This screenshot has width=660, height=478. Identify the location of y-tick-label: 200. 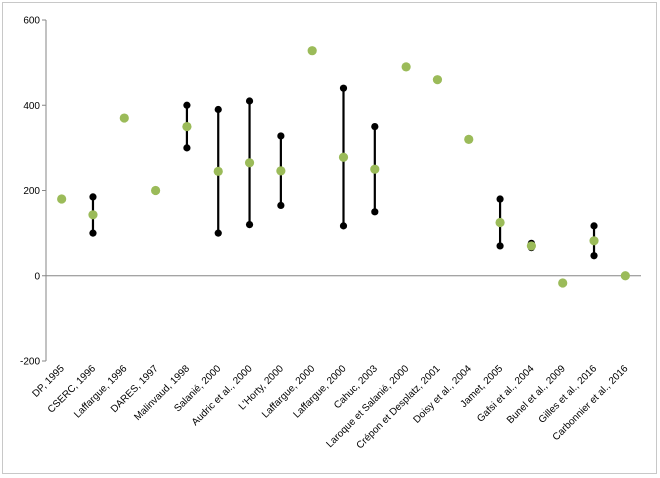
(31, 191).